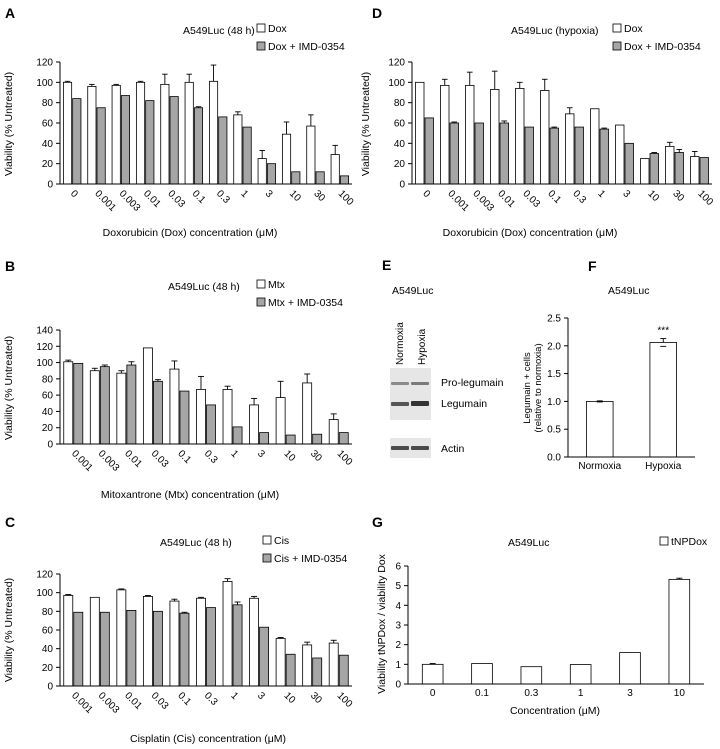 The height and width of the screenshot is (749, 720). I want to click on band-label-legumain: Legumain, so click(464, 404).